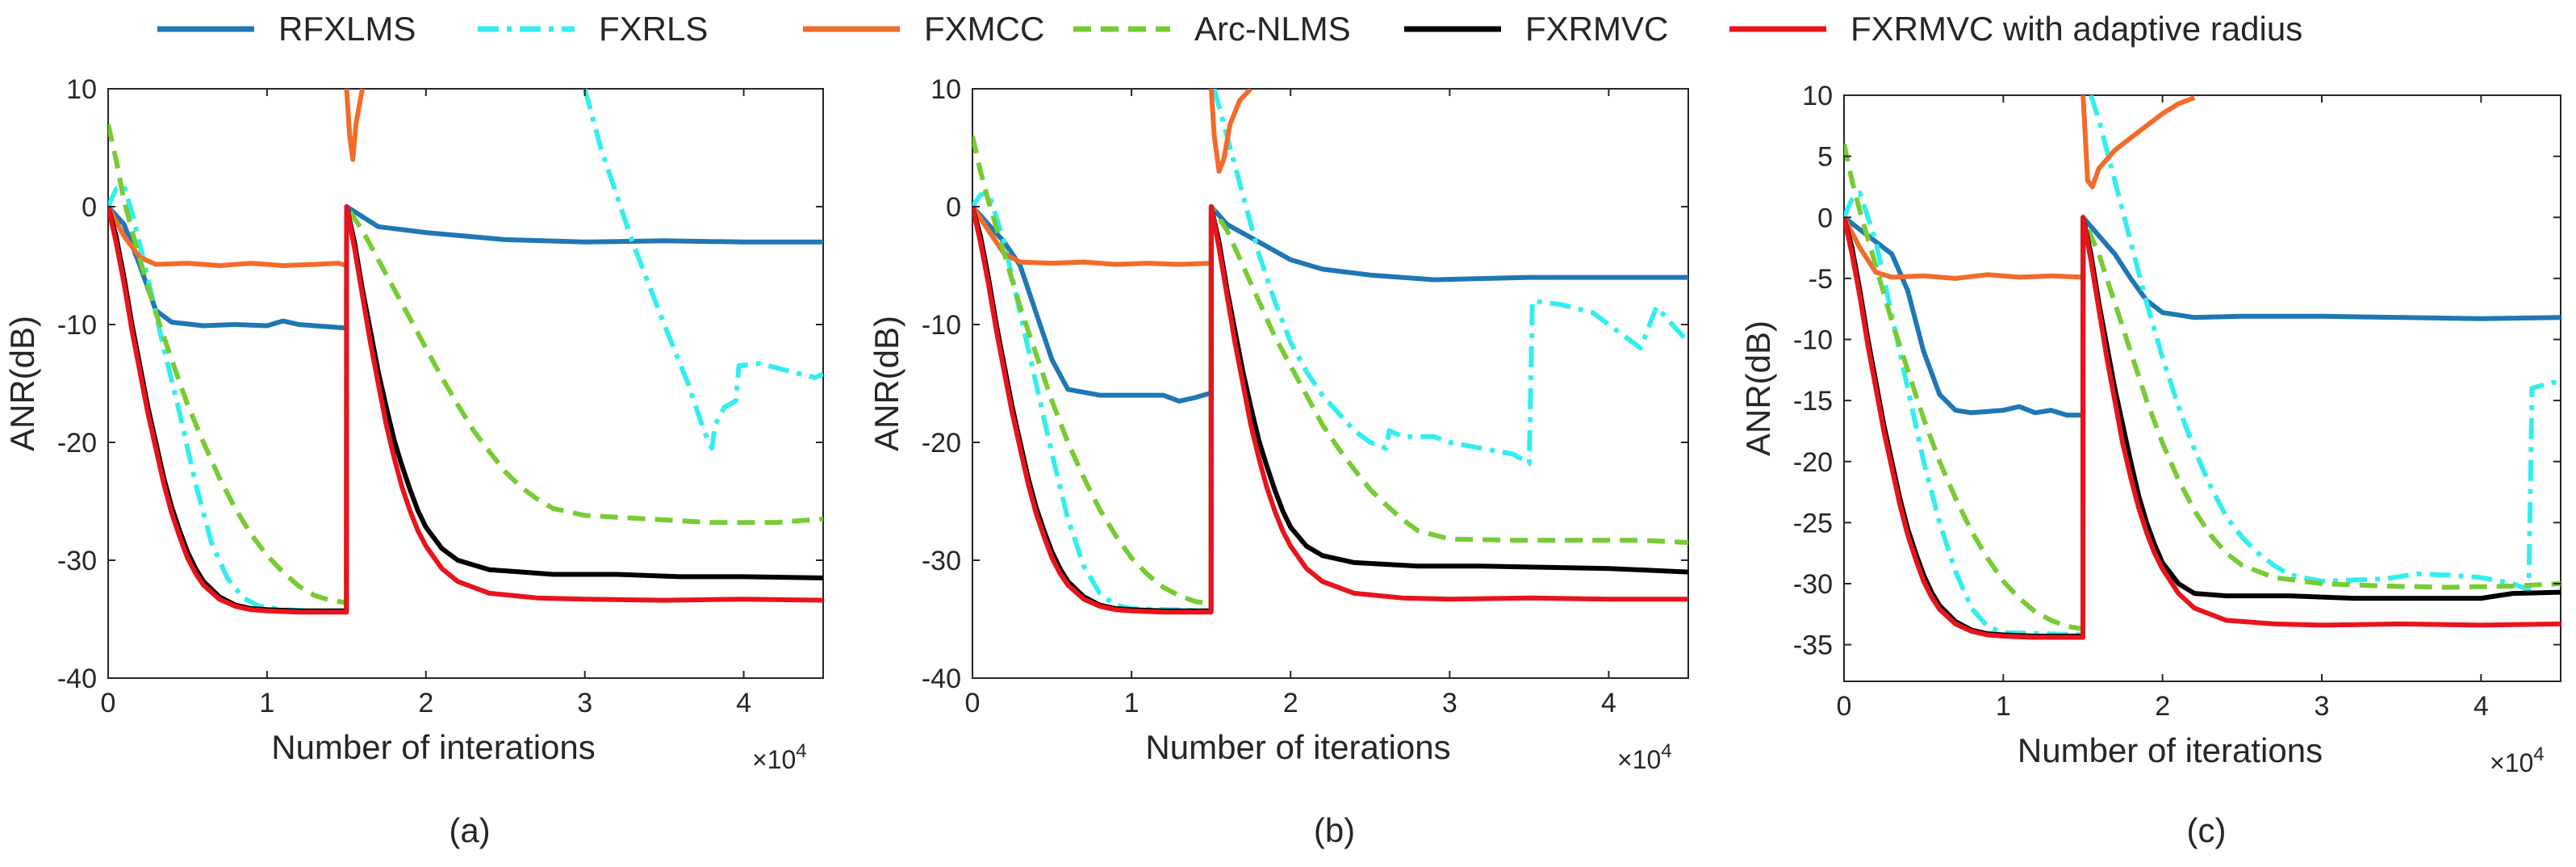  I want to click on legend-entry-fxmcc: FXMCC, so click(923, 29).